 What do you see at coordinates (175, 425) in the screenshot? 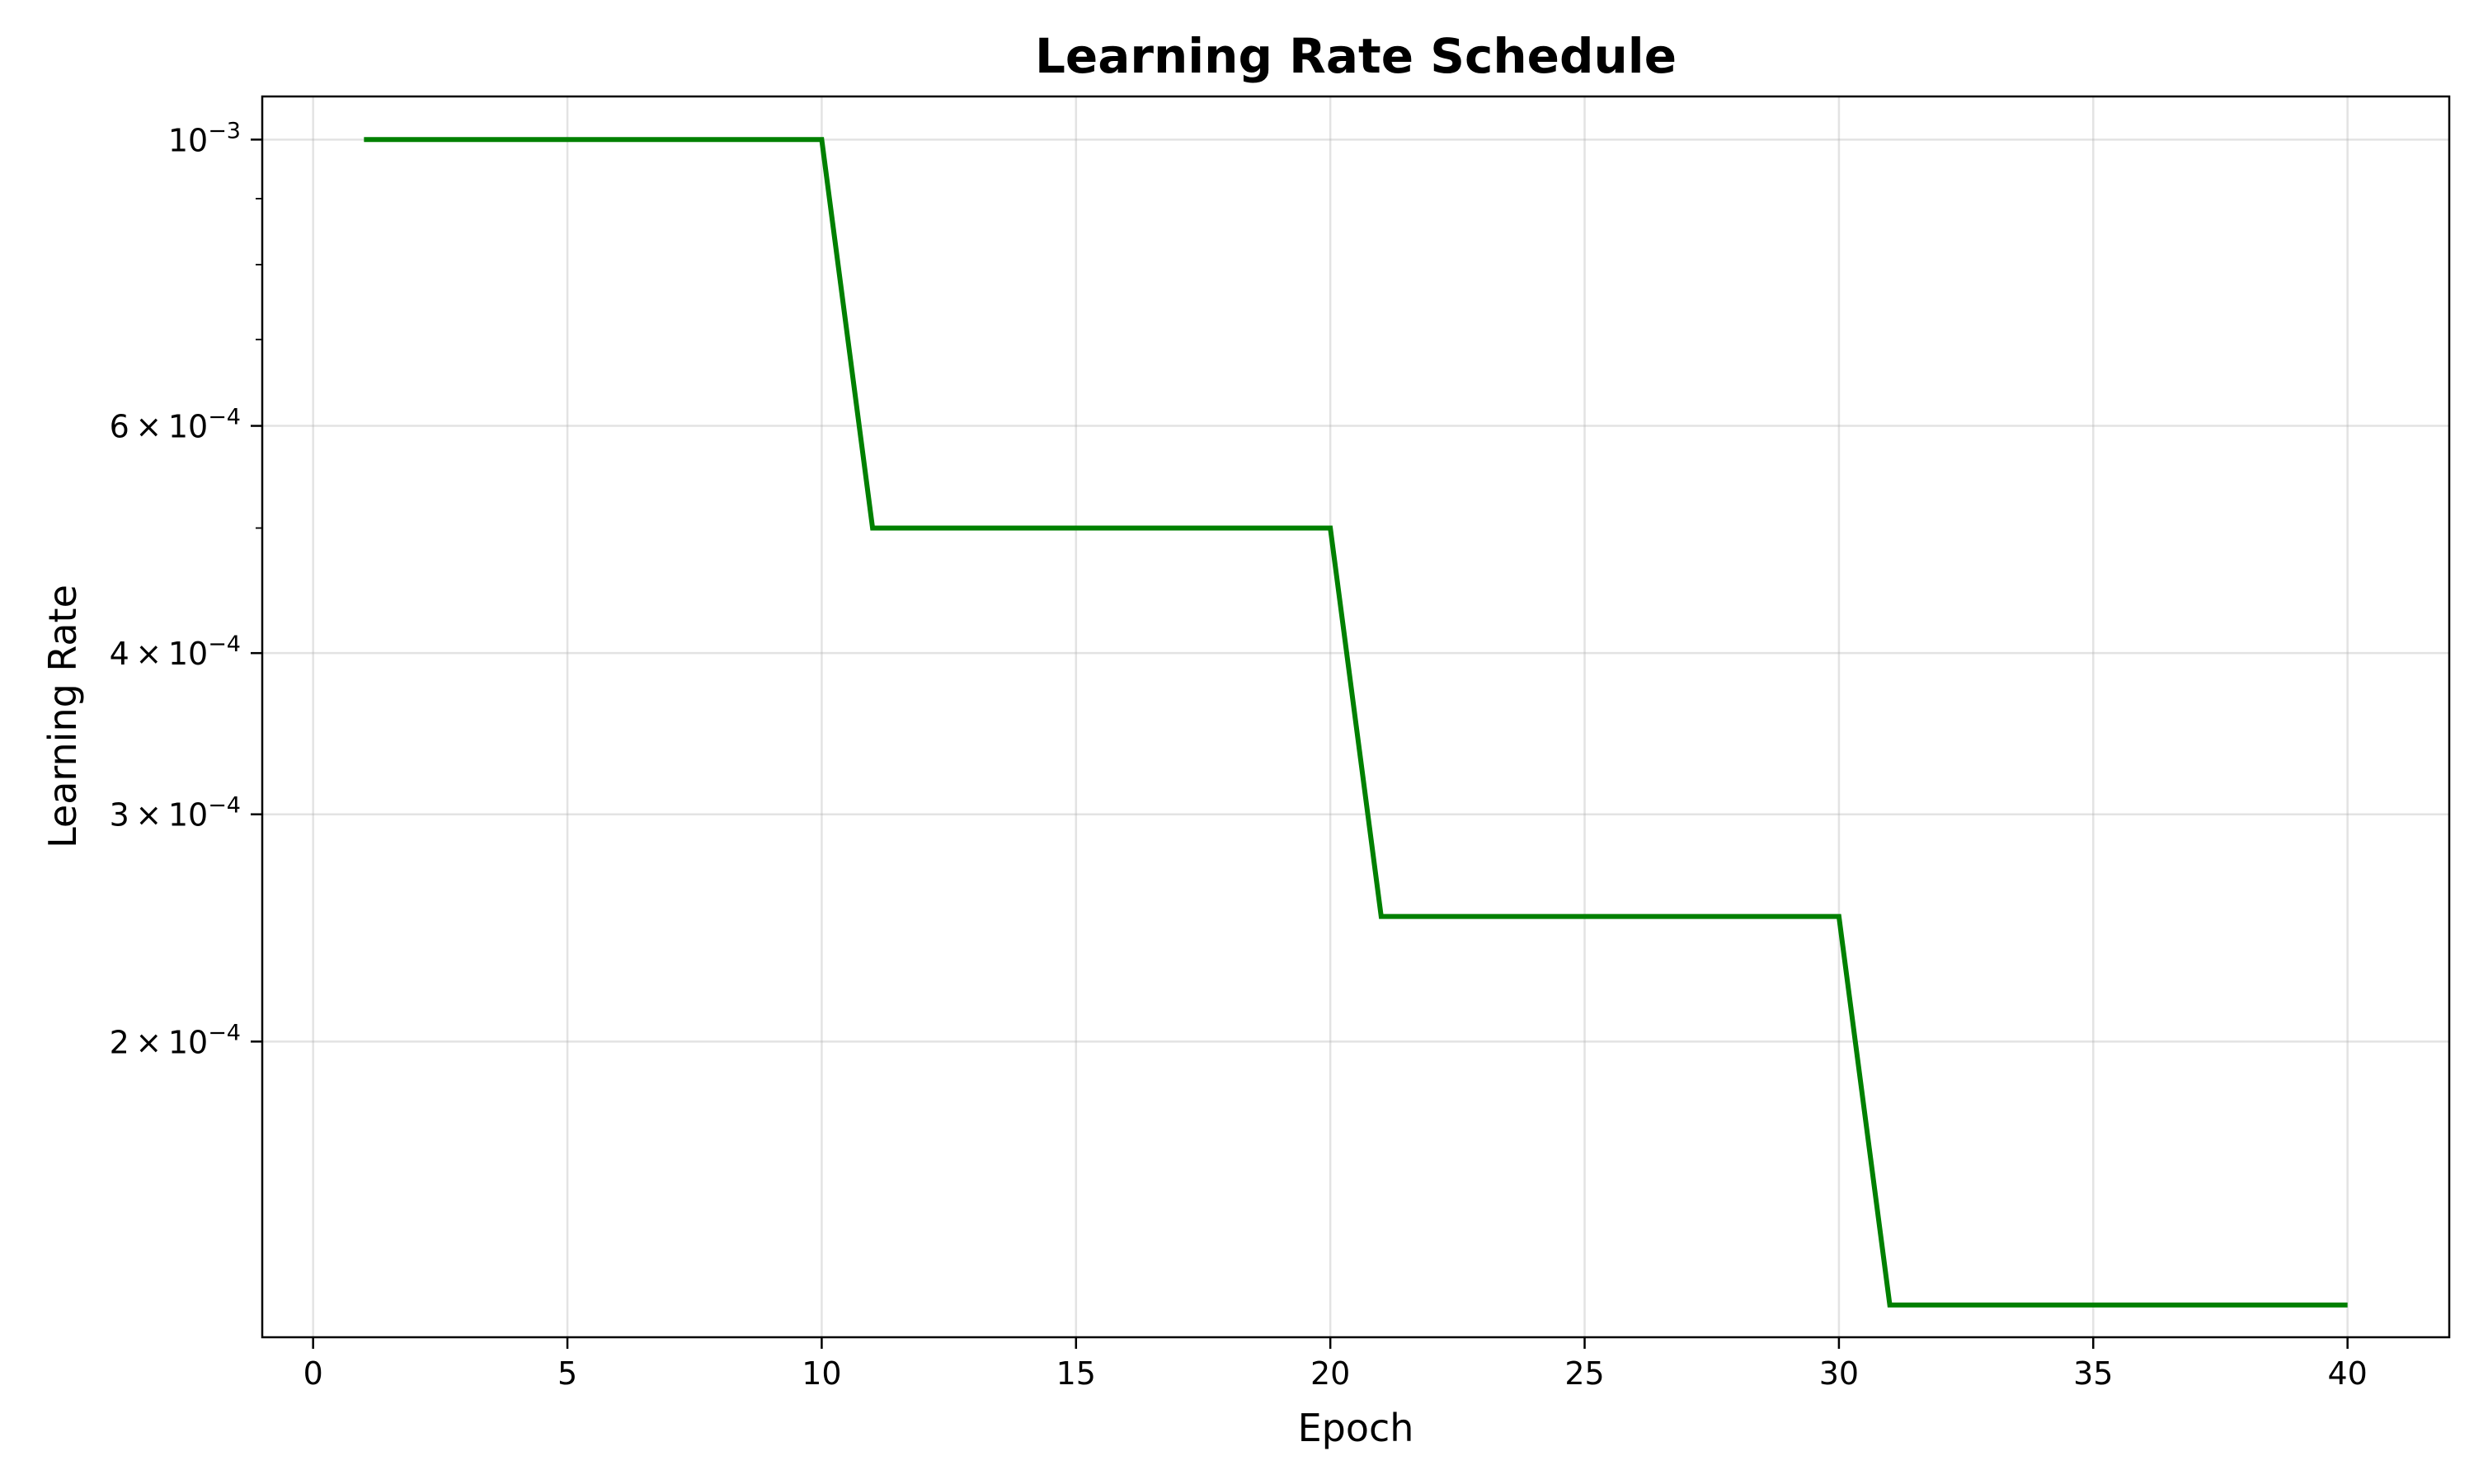
I see `y-tick-label: 6 × 10⁻⁴` at bounding box center [175, 425].